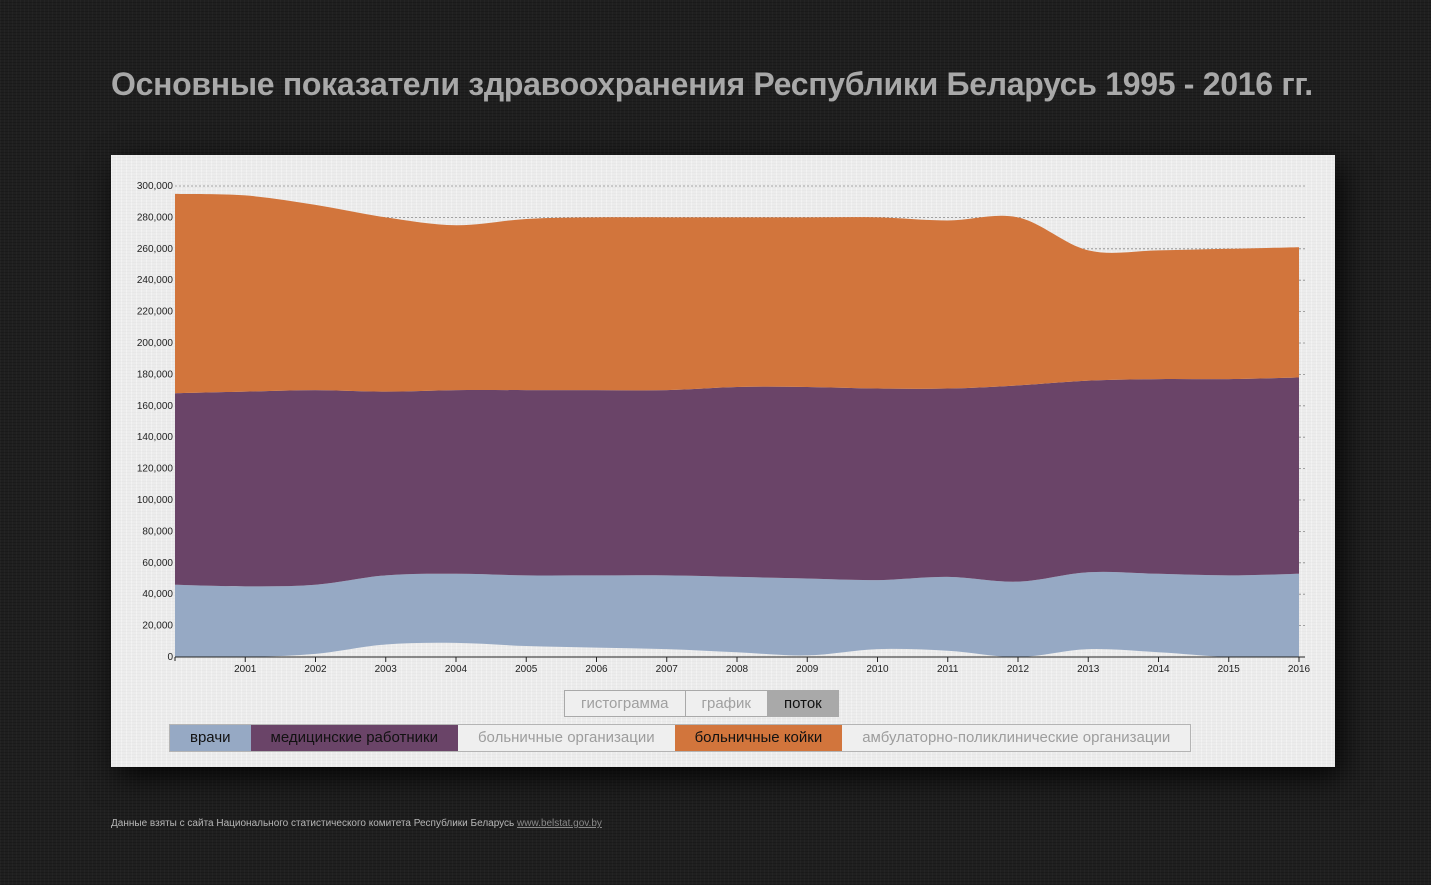 The height and width of the screenshot is (885, 1431). What do you see at coordinates (625, 703) in the screenshot?
I see `mode-histogram-button: гистограмма` at bounding box center [625, 703].